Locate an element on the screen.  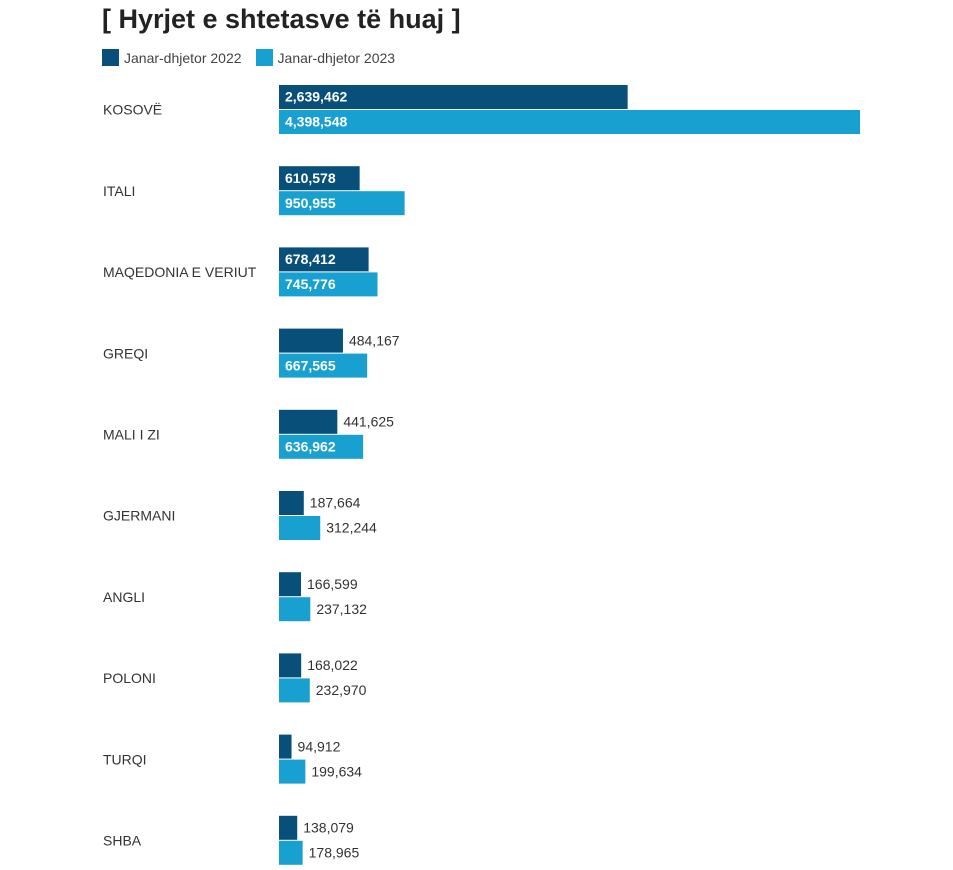
bar-shba-2023 is located at coordinates (291, 852).